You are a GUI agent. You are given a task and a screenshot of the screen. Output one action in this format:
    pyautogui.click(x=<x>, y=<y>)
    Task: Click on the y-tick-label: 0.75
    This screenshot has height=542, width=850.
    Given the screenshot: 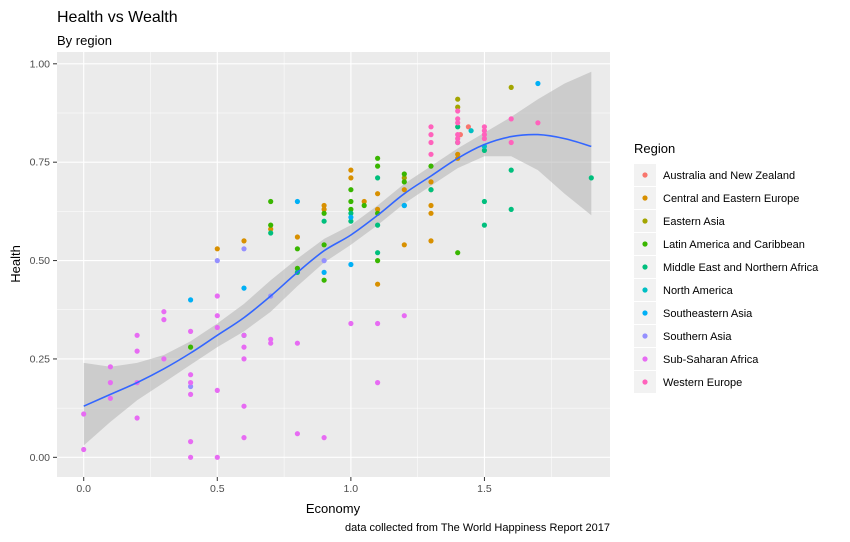 What is the action you would take?
    pyautogui.click(x=40, y=163)
    